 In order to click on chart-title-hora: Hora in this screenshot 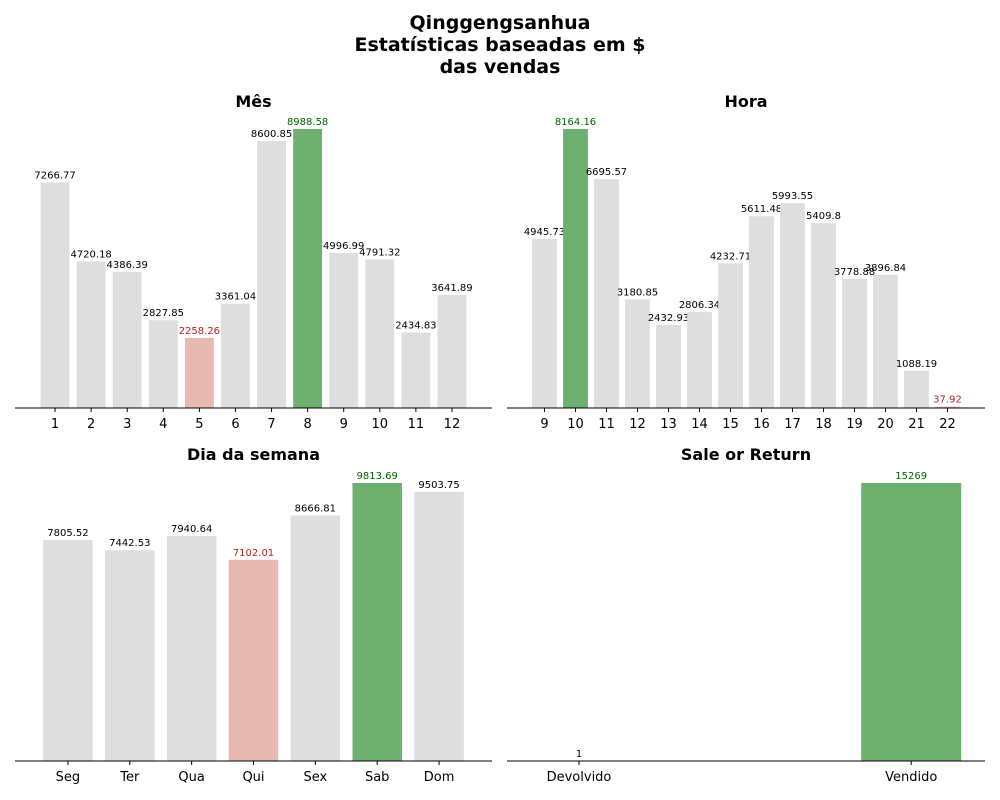, I will do `click(745, 101)`.